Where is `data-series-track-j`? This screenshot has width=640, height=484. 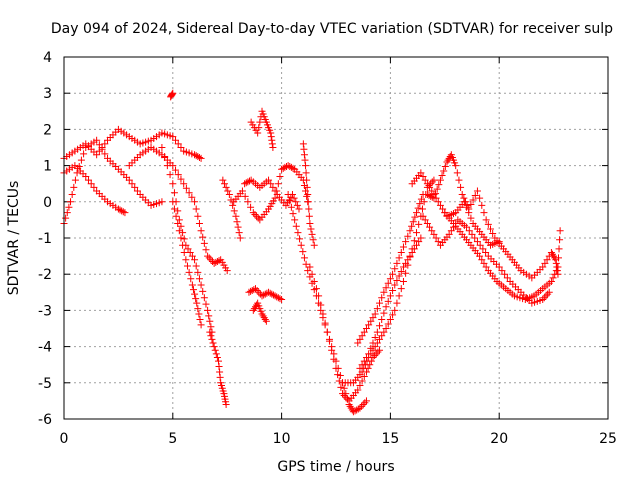
data-series-track-j is located at coordinates (271, 193).